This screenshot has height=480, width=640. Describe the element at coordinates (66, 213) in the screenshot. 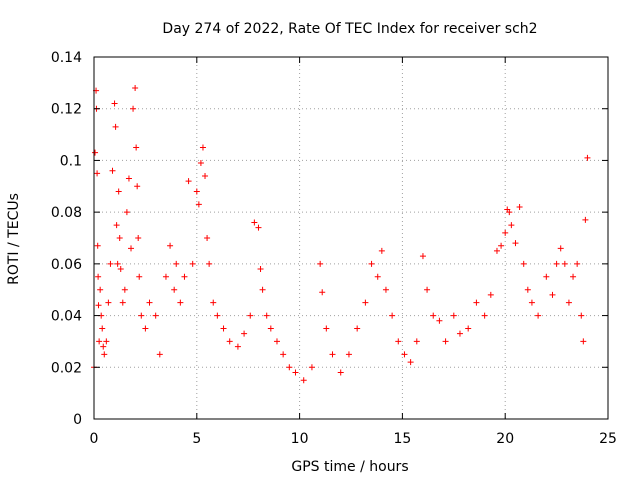

I see `y-tick-label: 0.08` at that location.